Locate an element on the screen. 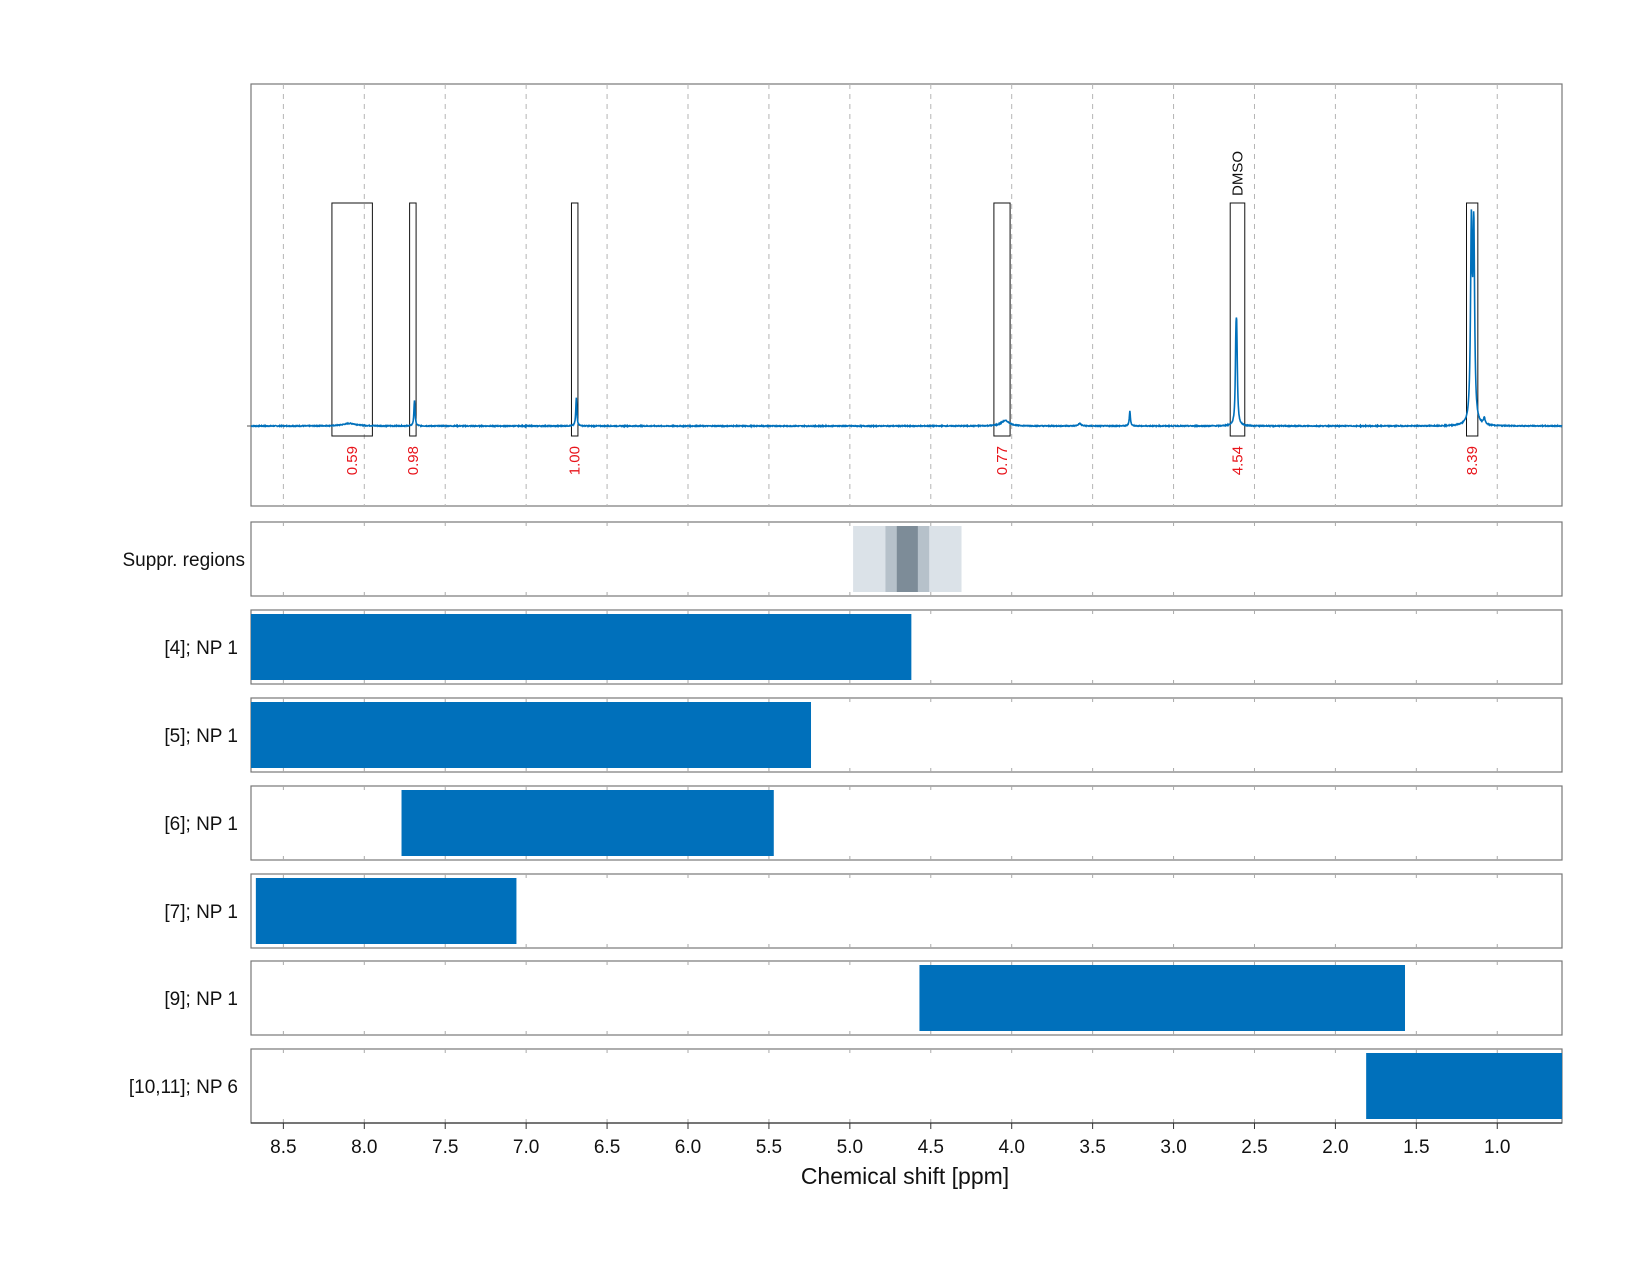  x-tick-label: 7.0 is located at coordinates (526, 1147).